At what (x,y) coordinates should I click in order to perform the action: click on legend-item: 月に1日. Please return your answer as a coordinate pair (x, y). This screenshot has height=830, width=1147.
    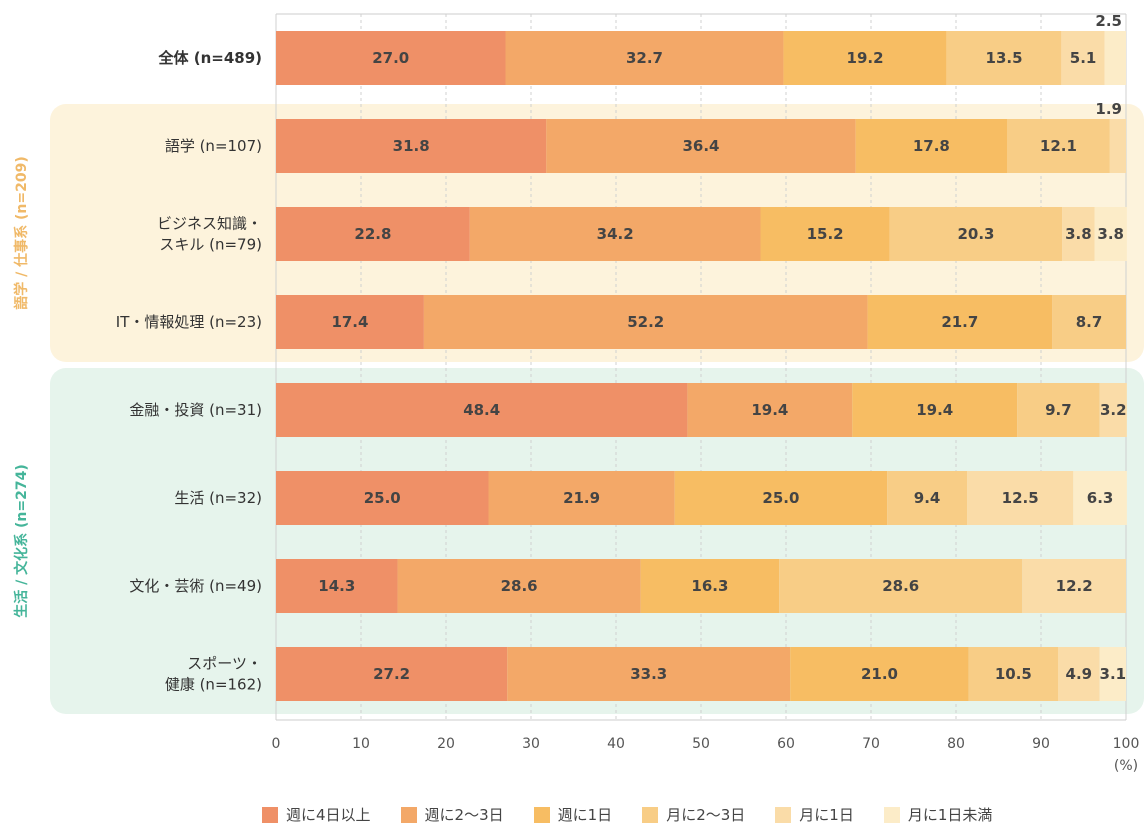
    Looking at the image, I should click on (814, 814).